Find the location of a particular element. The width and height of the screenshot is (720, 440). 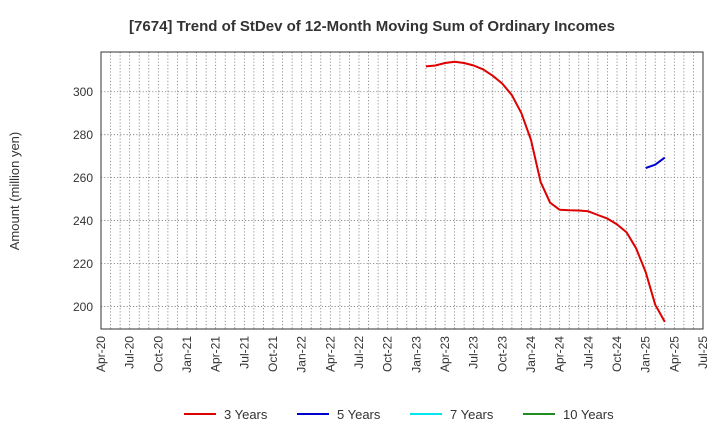

x-tick-label: Apr-24 is located at coordinates (560, 354).